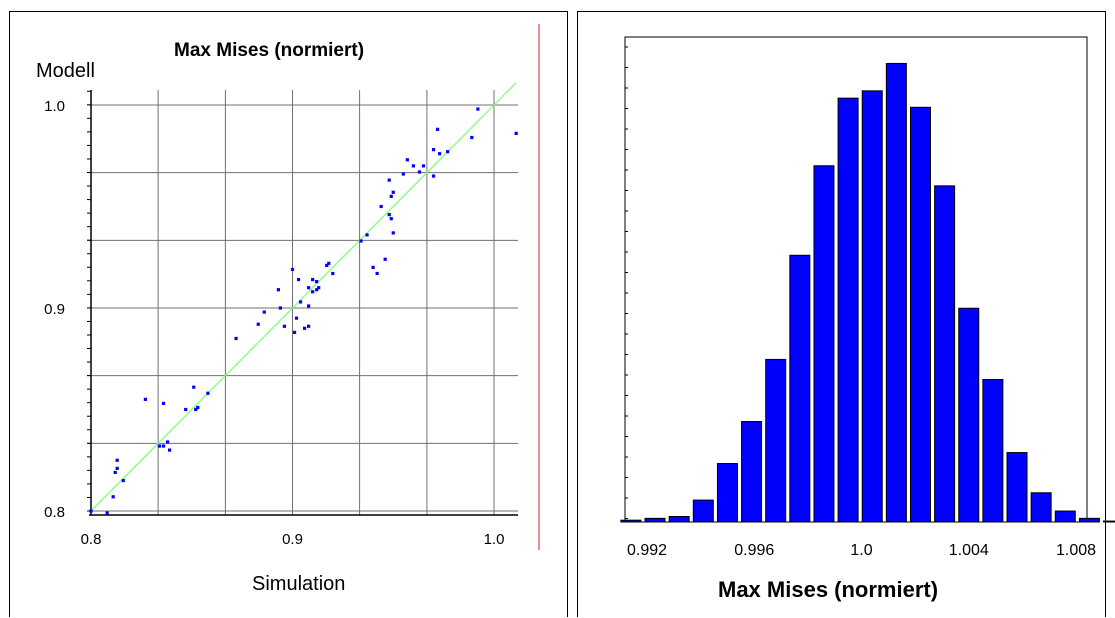  I want to click on x-tick-label: 0.9, so click(292, 539).